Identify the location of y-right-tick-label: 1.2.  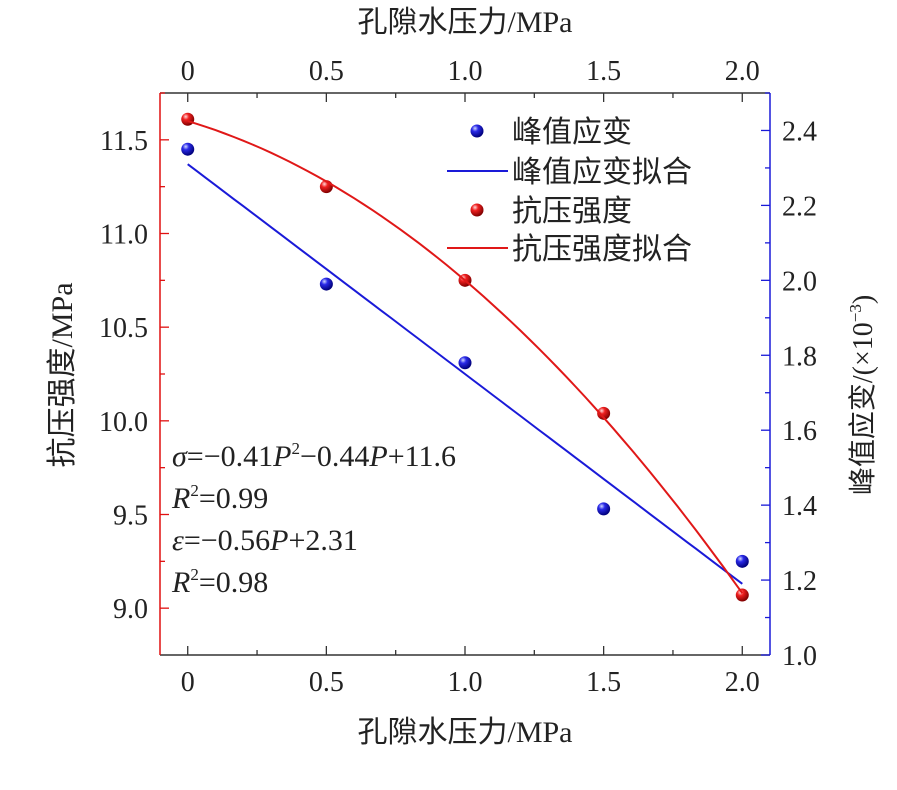
(799, 581).